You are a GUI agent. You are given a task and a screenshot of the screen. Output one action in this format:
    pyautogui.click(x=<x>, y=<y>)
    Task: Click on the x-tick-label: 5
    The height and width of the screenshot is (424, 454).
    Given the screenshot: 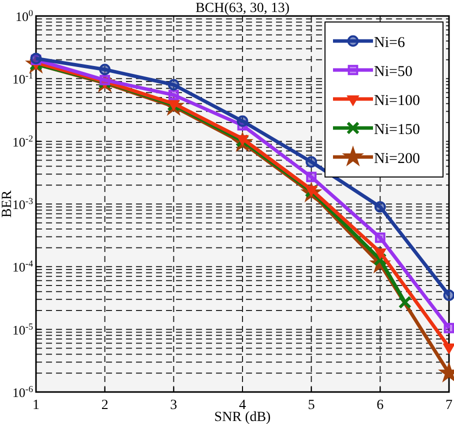 What is the action you would take?
    pyautogui.click(x=311, y=405)
    